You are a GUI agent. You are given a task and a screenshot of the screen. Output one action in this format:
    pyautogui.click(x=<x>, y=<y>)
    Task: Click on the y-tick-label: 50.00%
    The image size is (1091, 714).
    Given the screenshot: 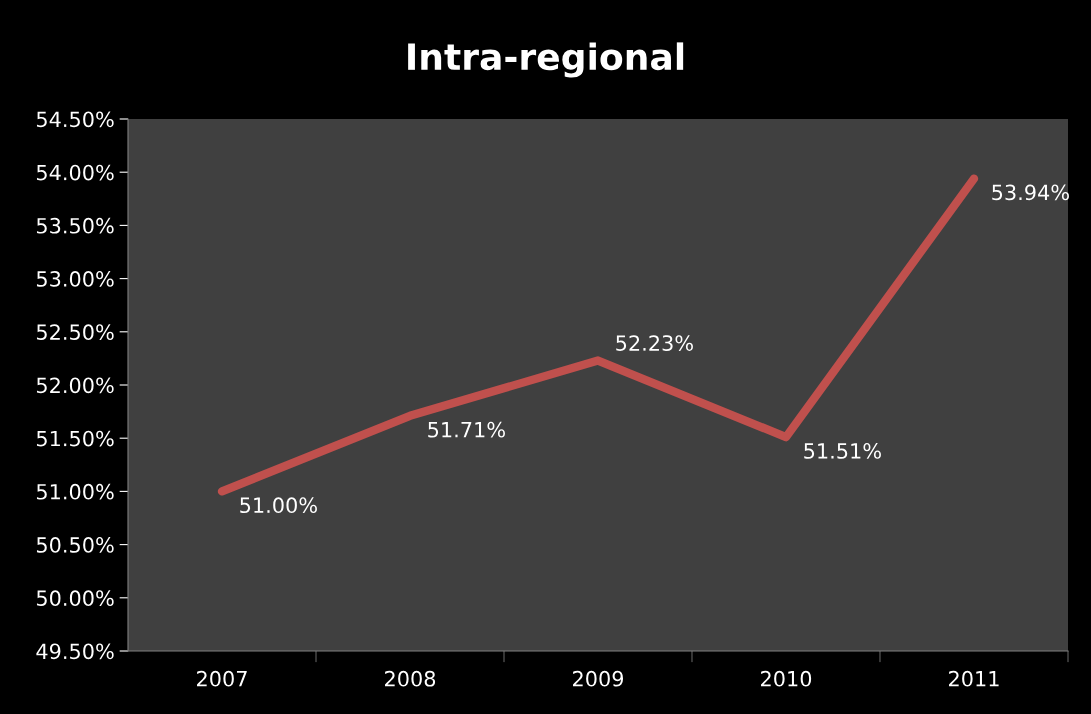 What is the action you would take?
    pyautogui.click(x=75, y=598)
    